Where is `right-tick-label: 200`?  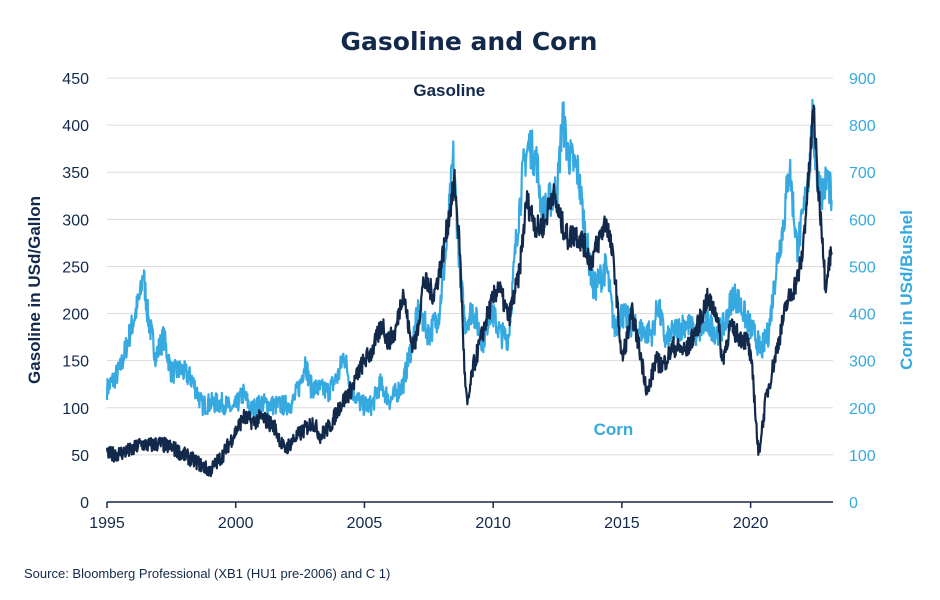
right-tick-label: 200 is located at coordinates (862, 409).